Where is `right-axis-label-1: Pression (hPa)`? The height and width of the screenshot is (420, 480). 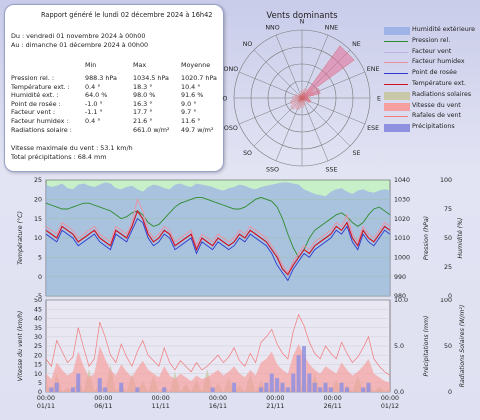
right-axis-label-1: Pression (hPa) is located at coordinates (426, 238).